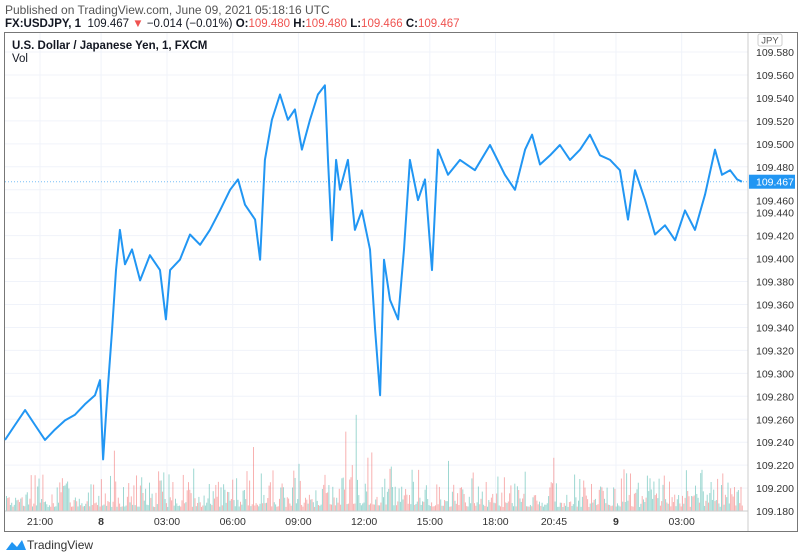 This screenshot has width=800, height=560. Describe the element at coordinates (775, 145) in the screenshot. I see `price-tick-label: 109.500` at that location.